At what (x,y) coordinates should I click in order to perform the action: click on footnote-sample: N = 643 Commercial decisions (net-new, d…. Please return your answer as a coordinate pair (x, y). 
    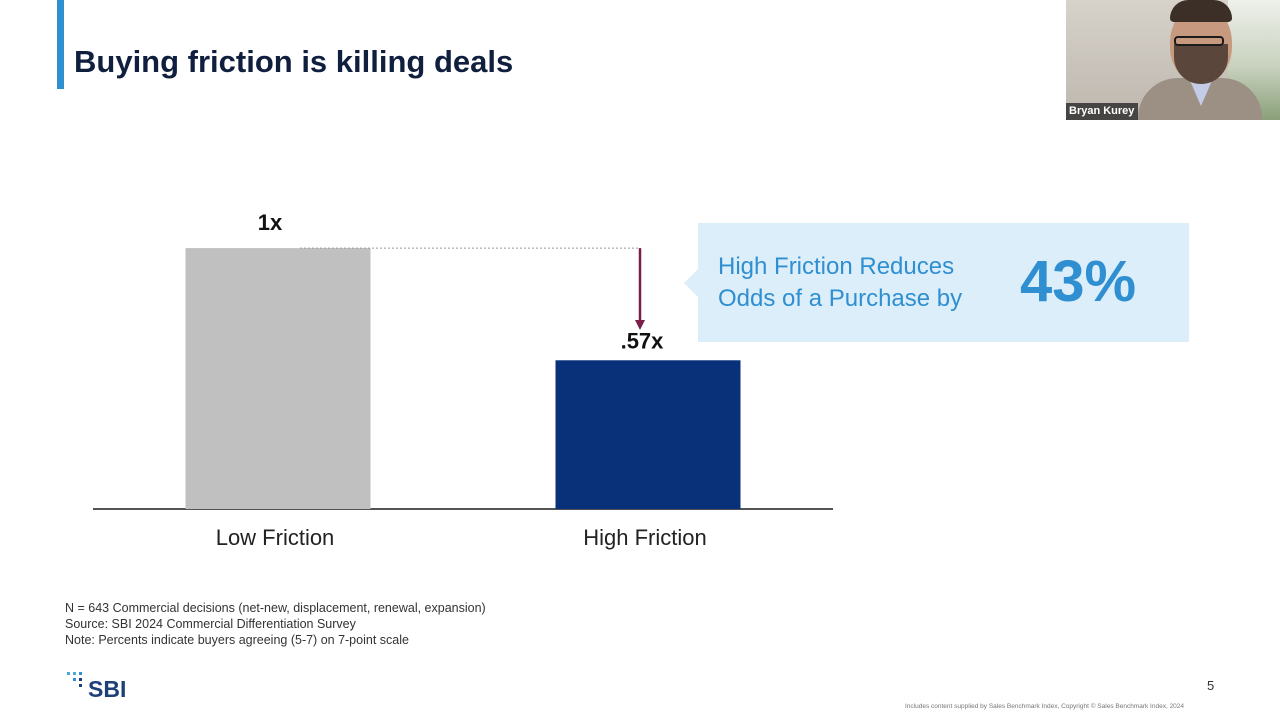
    Looking at the image, I should click on (275, 608).